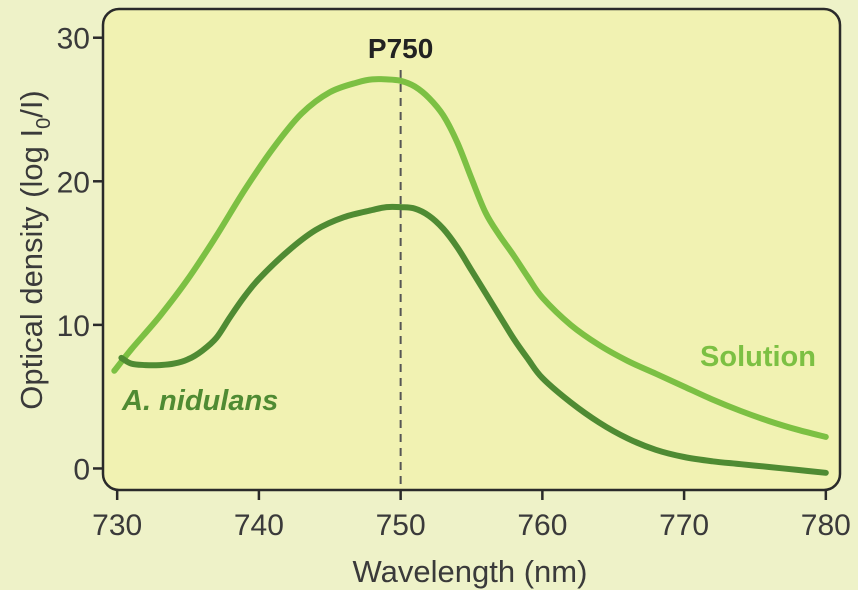  What do you see at coordinates (44, 123) in the screenshot?
I see `y-axis-label-subscript: 0` at bounding box center [44, 123].